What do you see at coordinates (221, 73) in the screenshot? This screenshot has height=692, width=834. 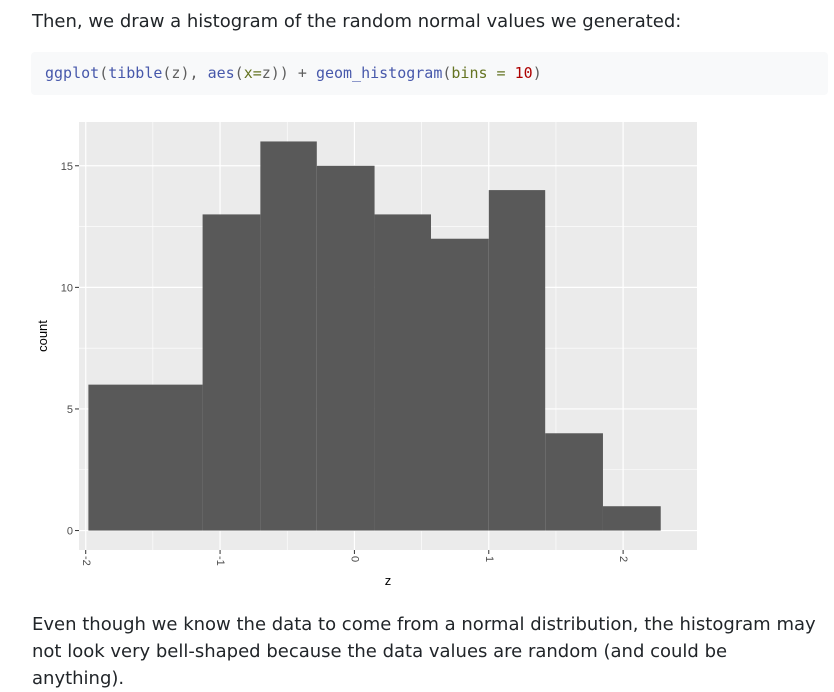 I see `code-token: aes` at bounding box center [221, 73].